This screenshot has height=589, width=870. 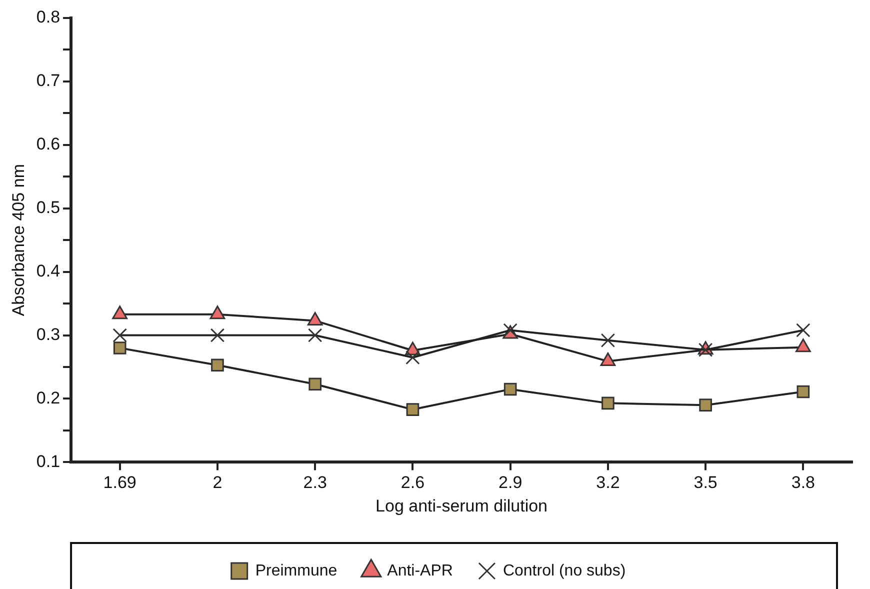 What do you see at coordinates (48, 334) in the screenshot?
I see `y-tick-label: 0.3` at bounding box center [48, 334].